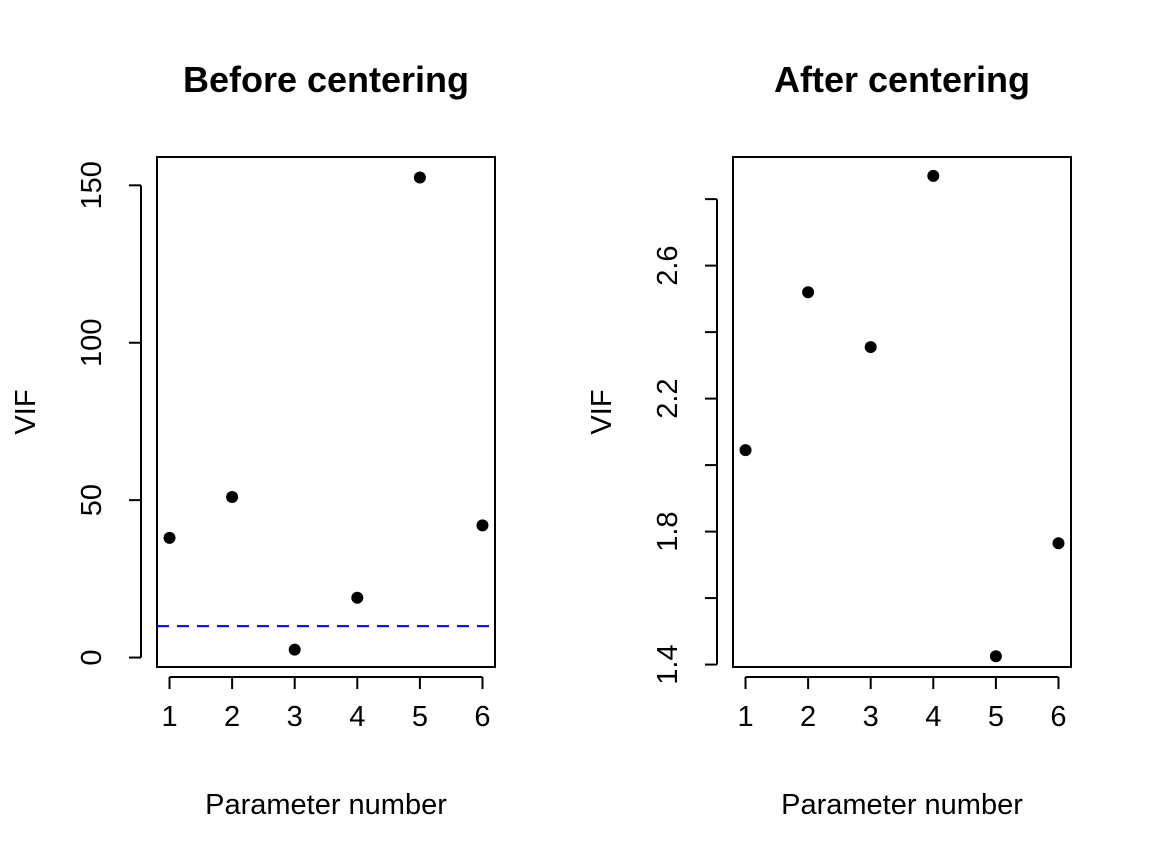  I want to click on y-tick-label: 150, so click(92, 185).